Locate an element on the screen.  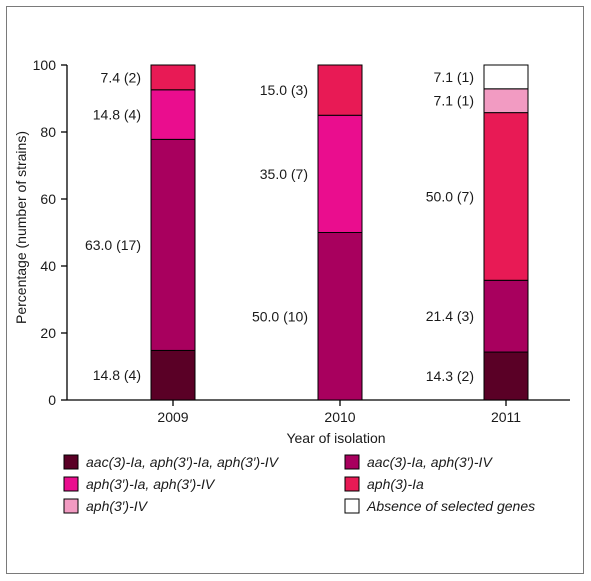
segment-label: 35.0 (7) is located at coordinates (284, 174).